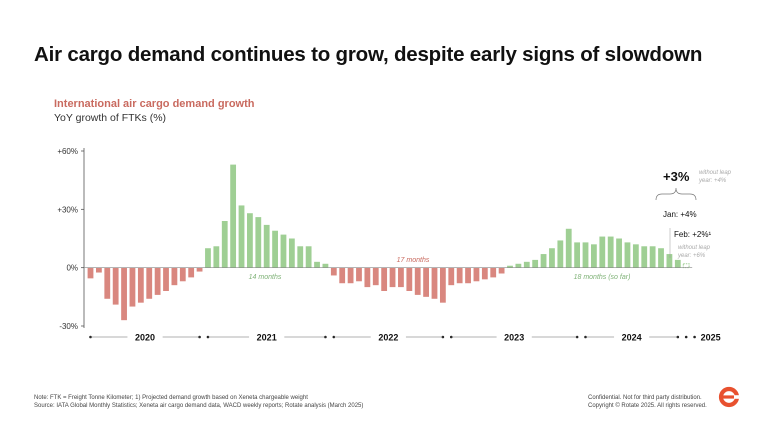  What do you see at coordinates (602, 277) in the screenshot?
I see `period-label-2024: 18 months (so far)` at bounding box center [602, 277].